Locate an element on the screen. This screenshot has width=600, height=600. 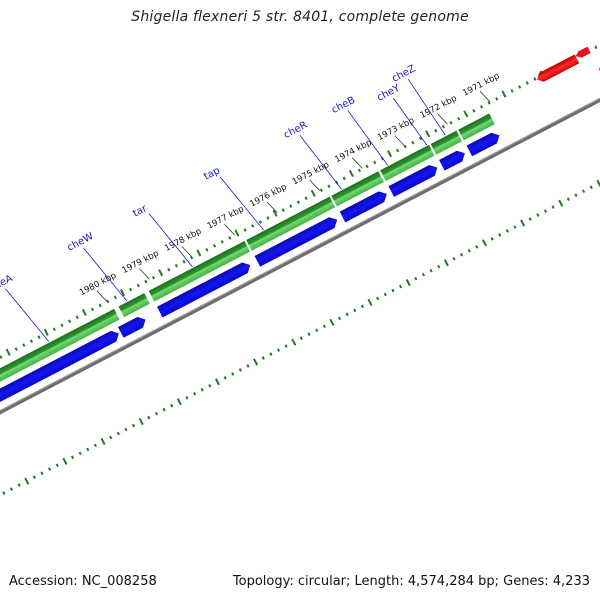
gene-label: cheR is located at coordinates (295, 130).